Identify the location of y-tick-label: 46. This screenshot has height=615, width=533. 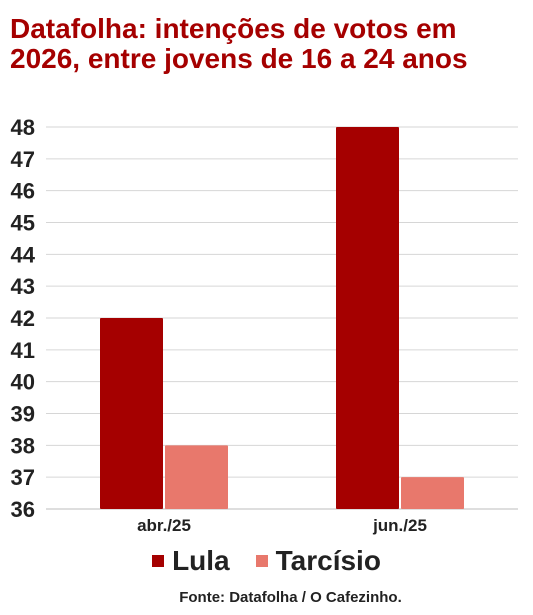
(23, 191).